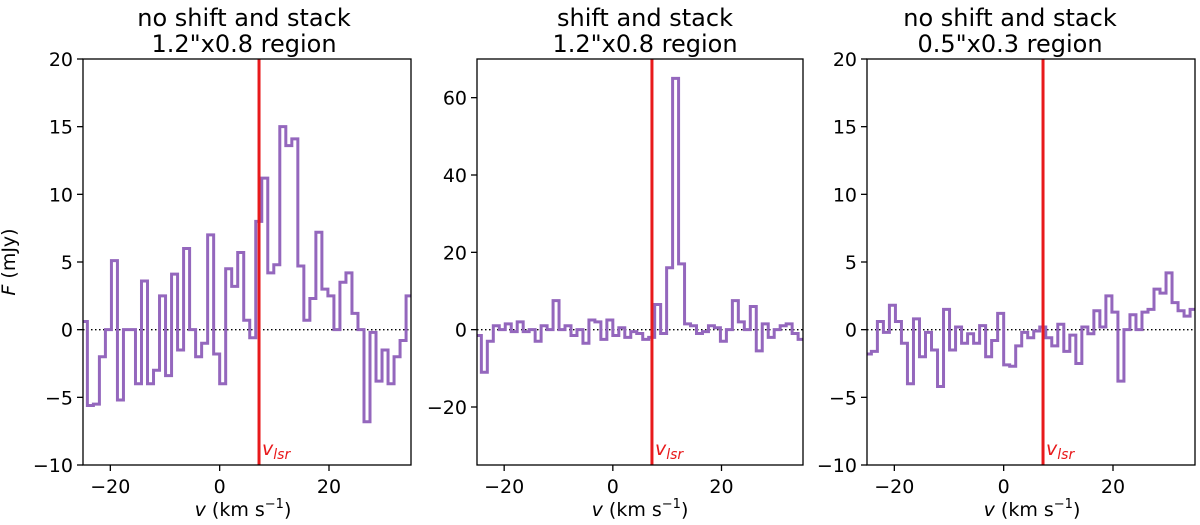 The width and height of the screenshot is (1200, 525). I want to click on panel-title-line1: shift and stack, so click(645, 18).